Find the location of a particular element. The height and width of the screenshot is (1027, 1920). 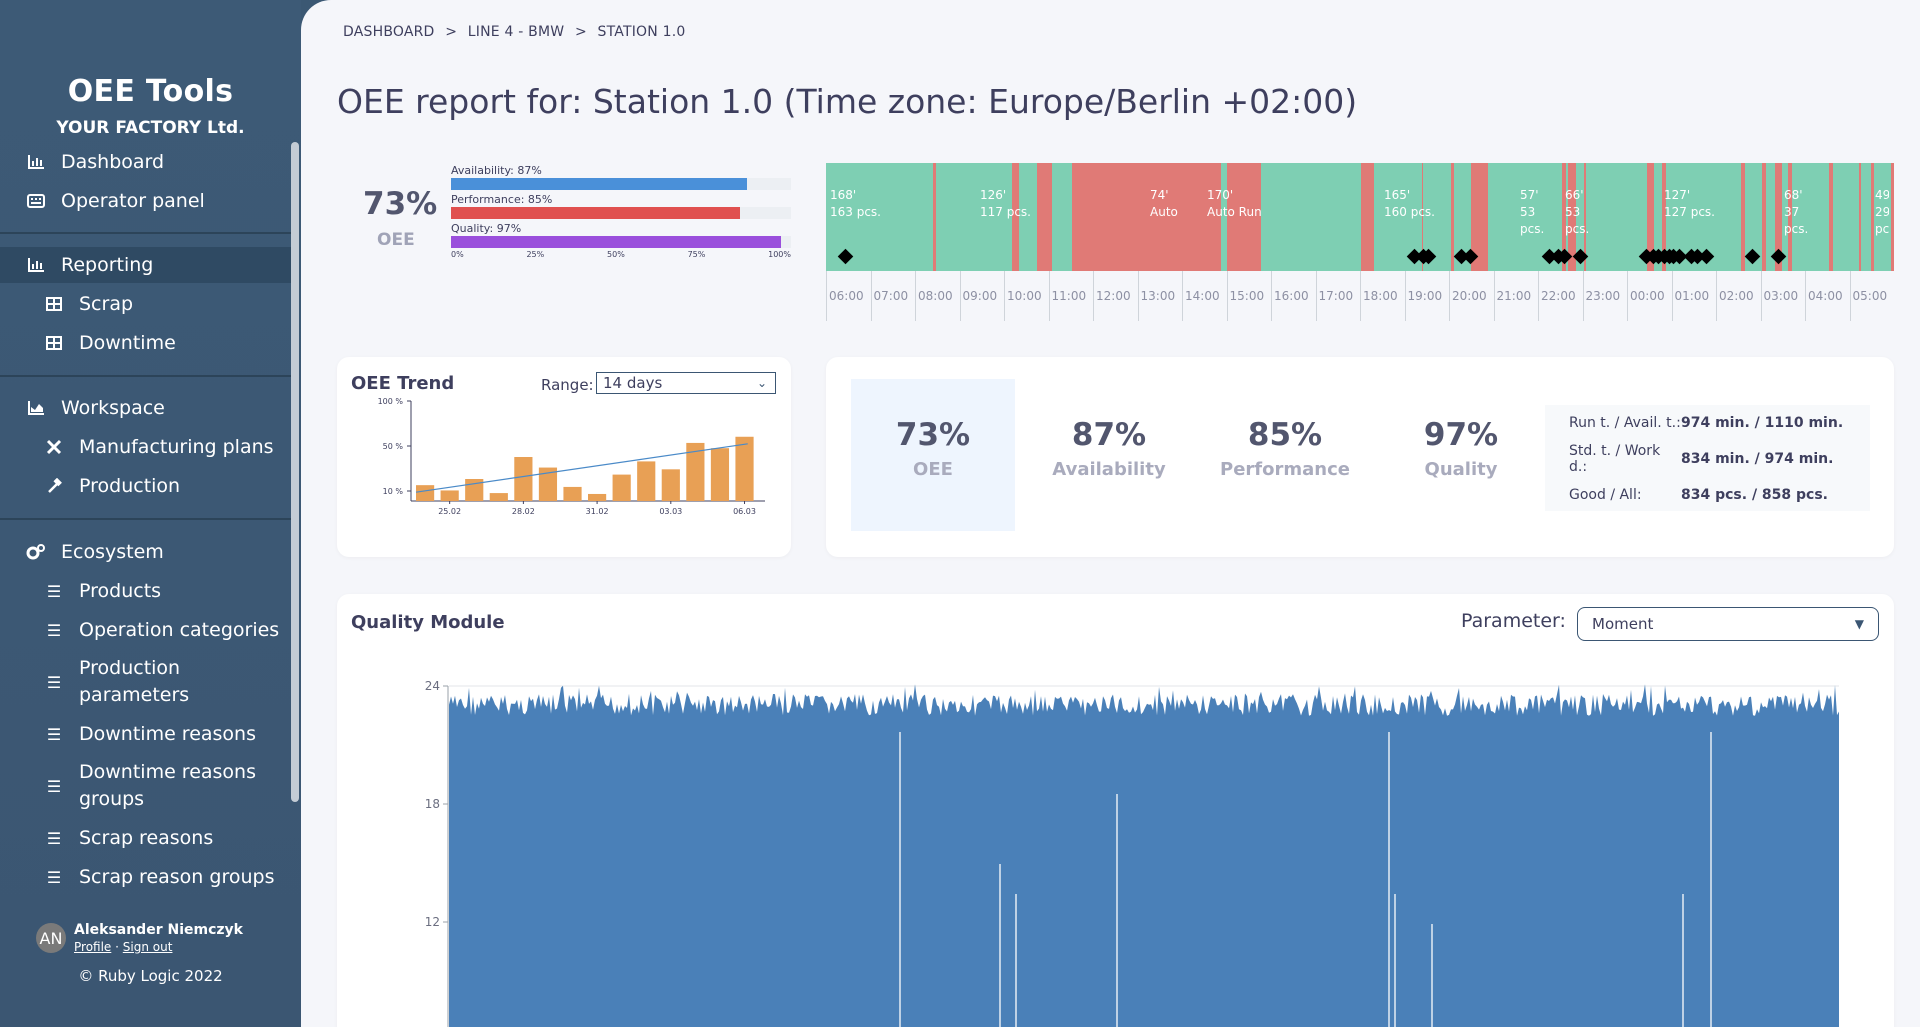

avatar: AN is located at coordinates (51, 938).